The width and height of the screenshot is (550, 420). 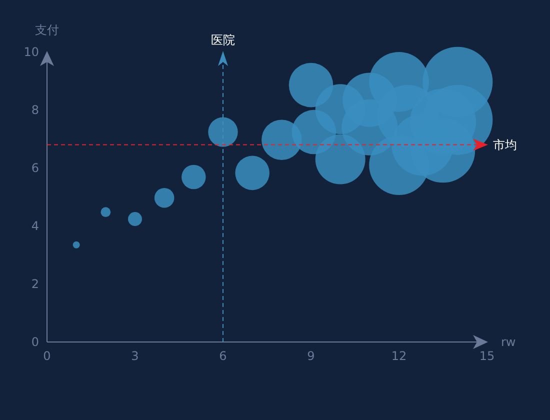 What do you see at coordinates (47, 356) in the screenshot?
I see `x-tick-label: 0` at bounding box center [47, 356].